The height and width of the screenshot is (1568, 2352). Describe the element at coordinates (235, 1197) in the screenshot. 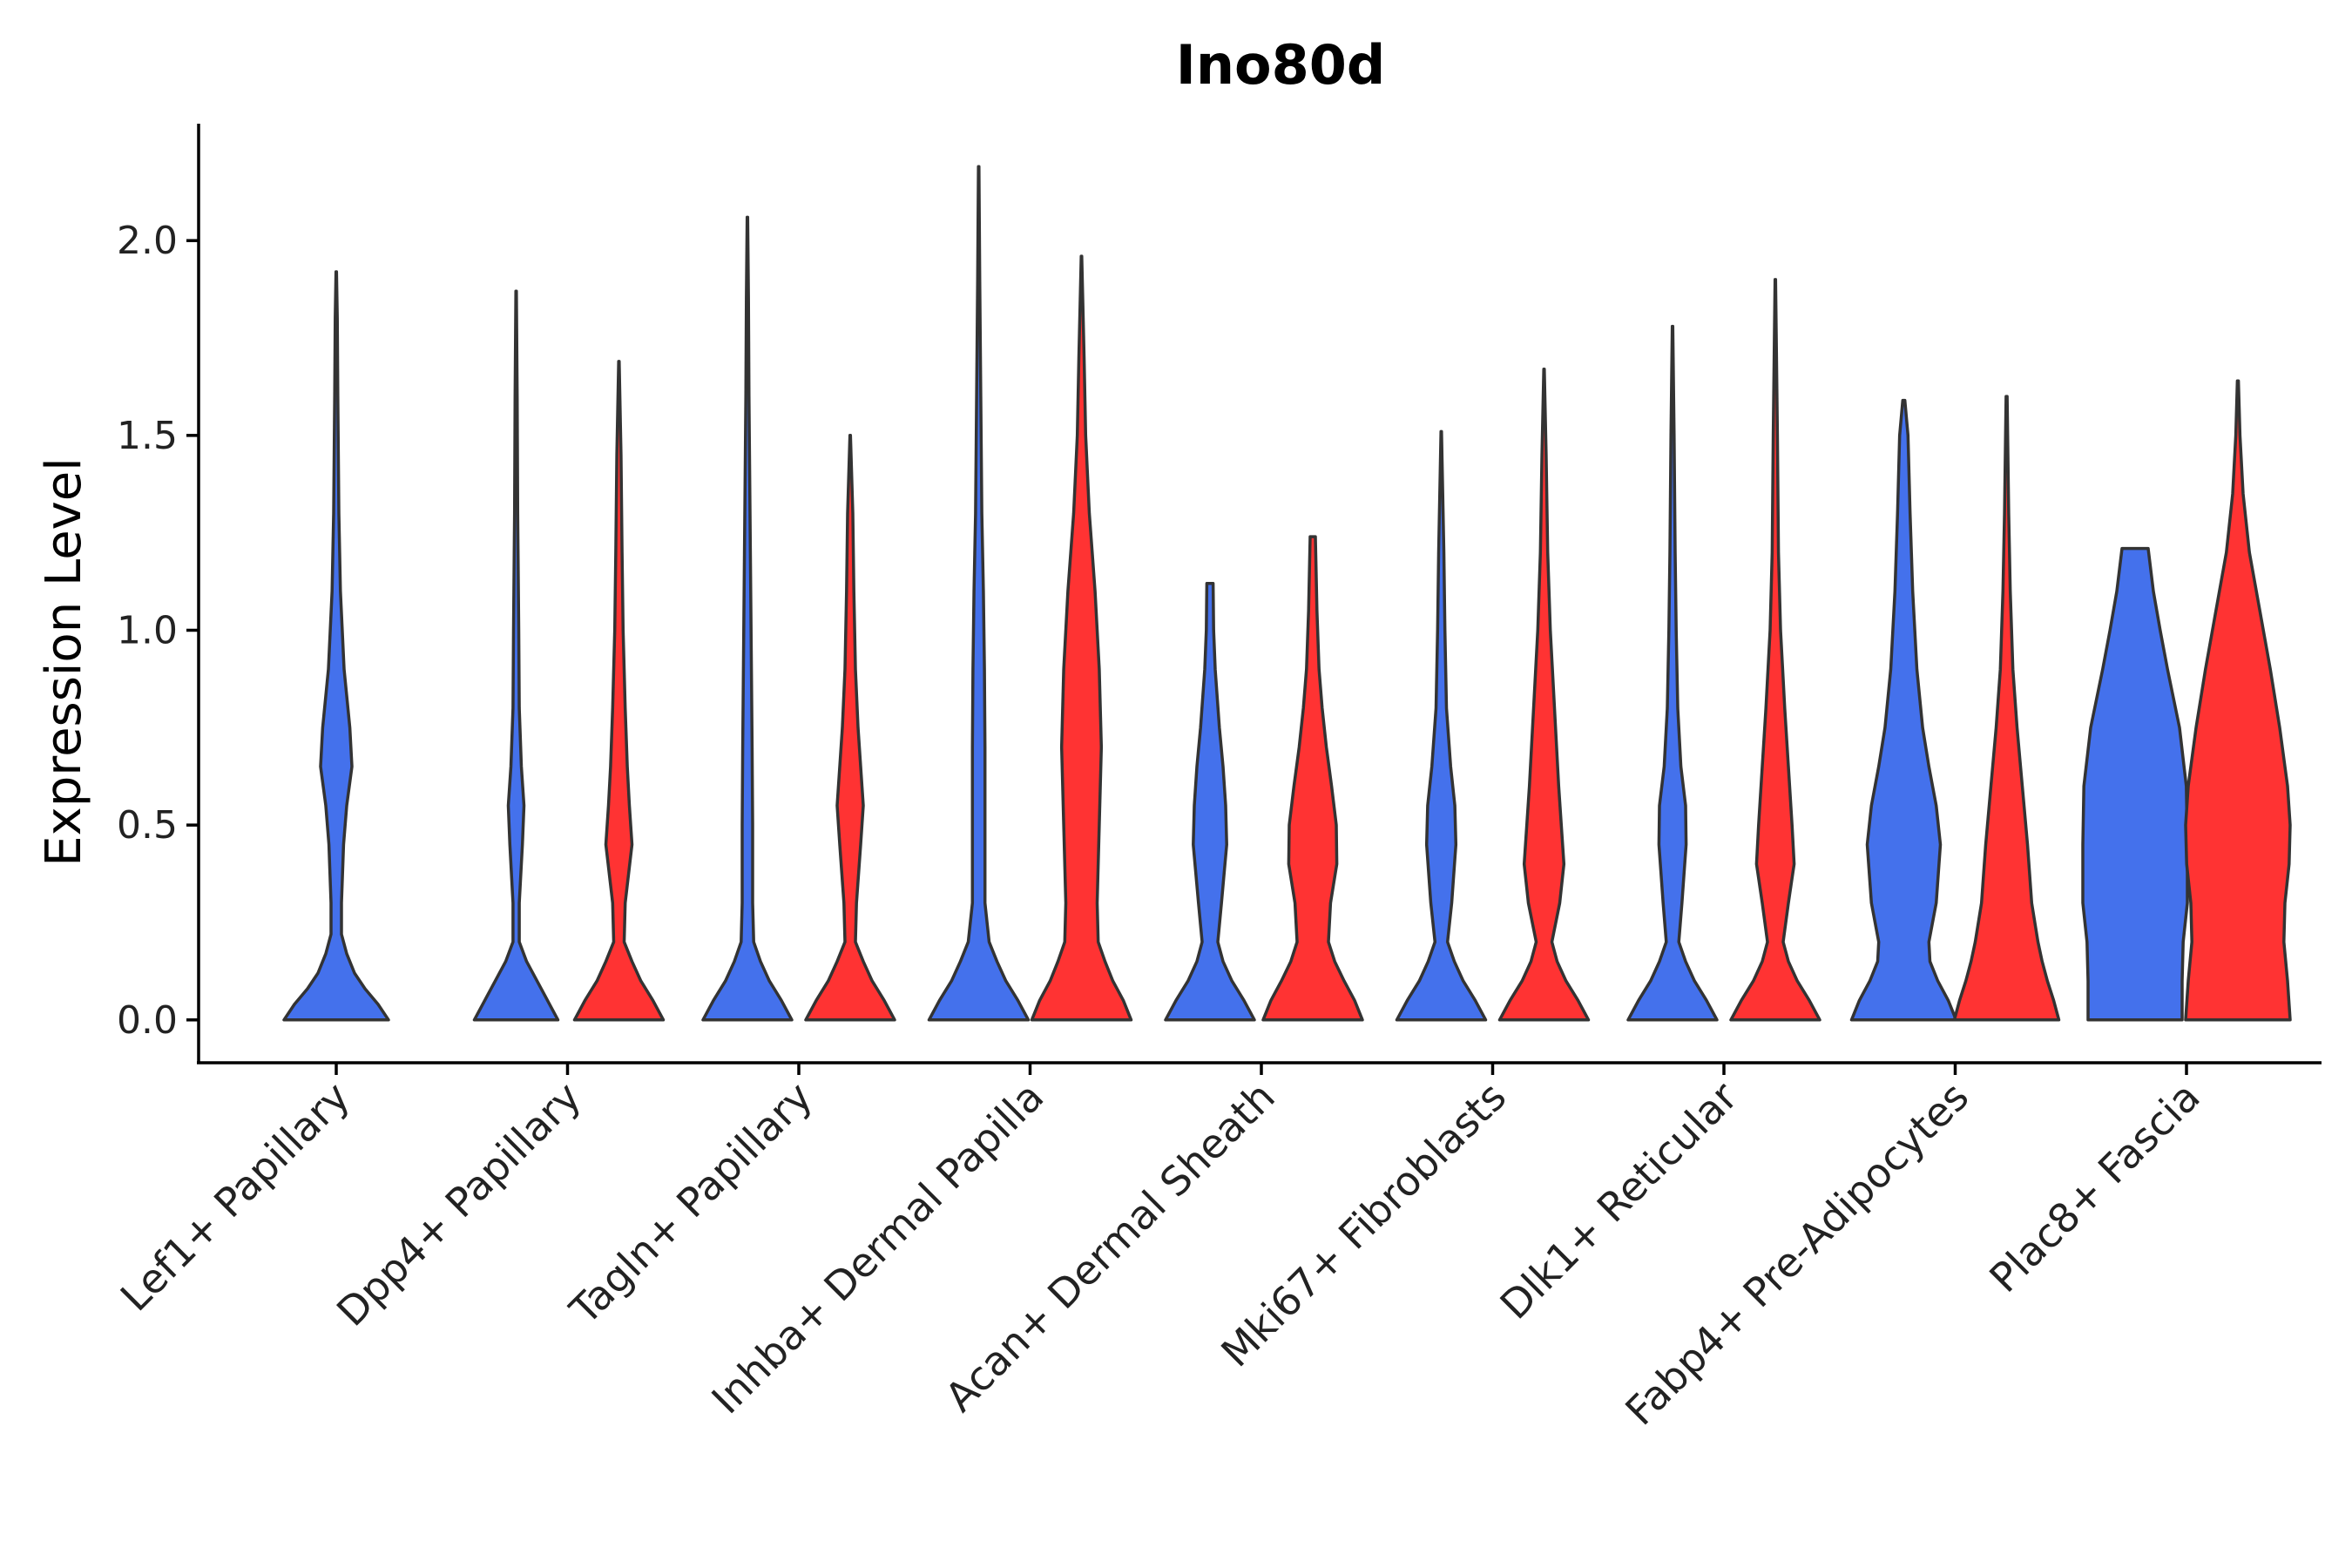

I see `x-tick-label: Lef1+ Papillary` at that location.